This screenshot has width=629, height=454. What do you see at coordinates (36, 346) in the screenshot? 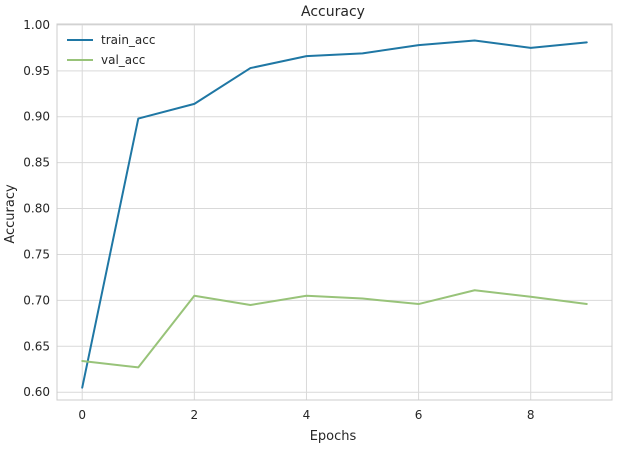
I see `y-tick-label: 0.65` at bounding box center [36, 346].